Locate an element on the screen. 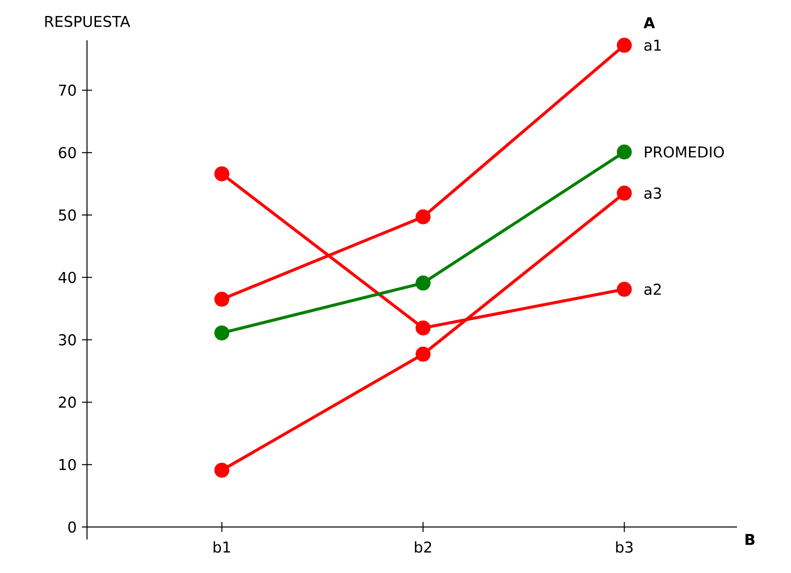  y-tick-label: 30 is located at coordinates (67, 340).